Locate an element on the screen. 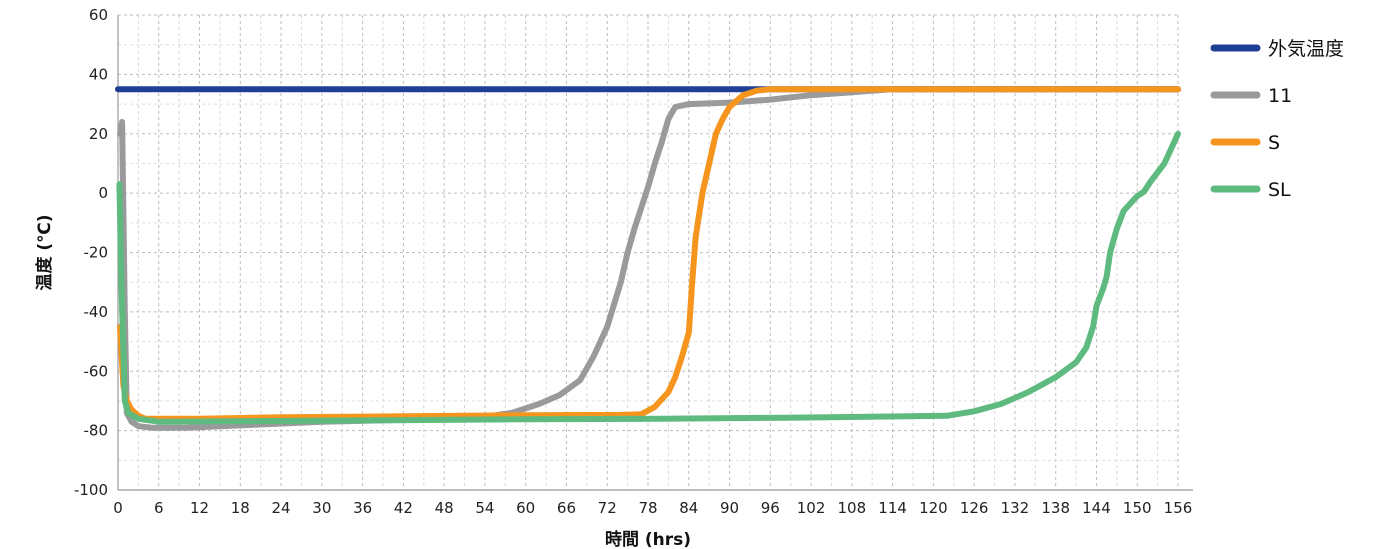  x-tick-label: 126 is located at coordinates (974, 508).